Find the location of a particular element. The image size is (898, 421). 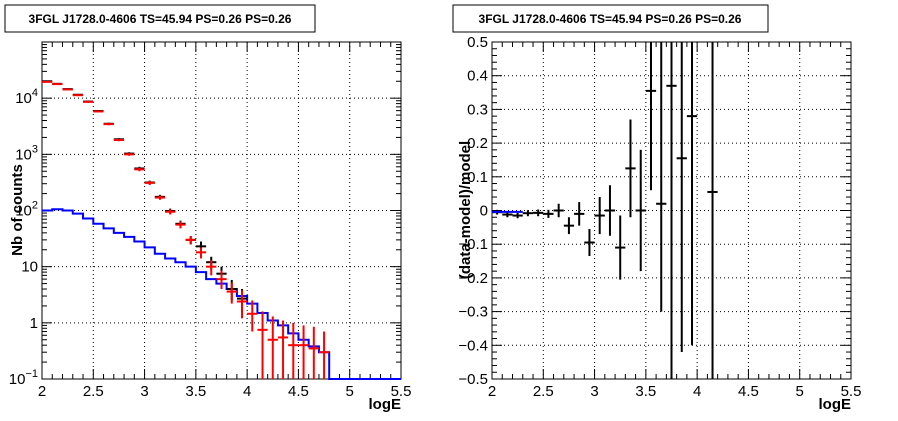

counts-ytick-labels: 10⁻¹ 1 10 10² 10³ 10⁴ is located at coordinates (23, 237).